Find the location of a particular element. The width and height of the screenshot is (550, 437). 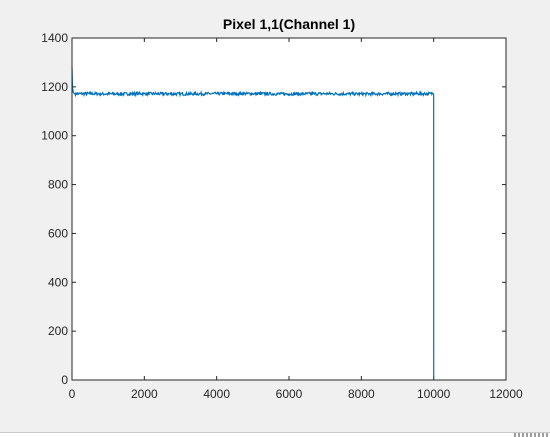

x-tick-label: 10000 is located at coordinates (434, 394).